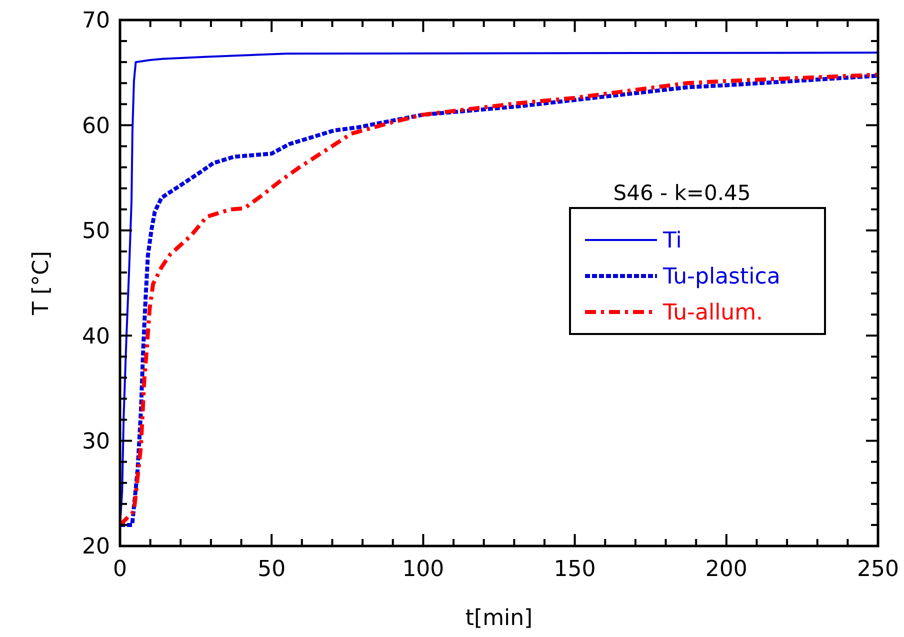 Image resolution: width=904 pixels, height=637 pixels. Describe the element at coordinates (41, 283) in the screenshot. I see `y-axis-title: T [°C]` at that location.